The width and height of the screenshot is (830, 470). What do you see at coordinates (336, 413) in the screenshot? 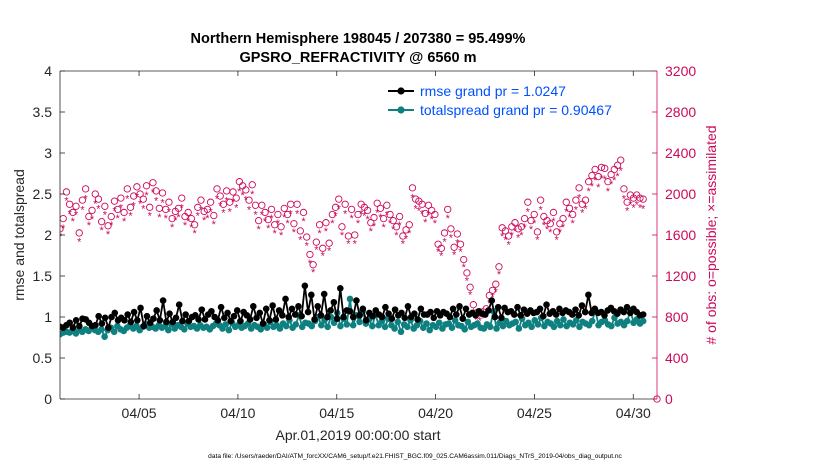
I see `x-tick-label: 04/15` at bounding box center [336, 413].